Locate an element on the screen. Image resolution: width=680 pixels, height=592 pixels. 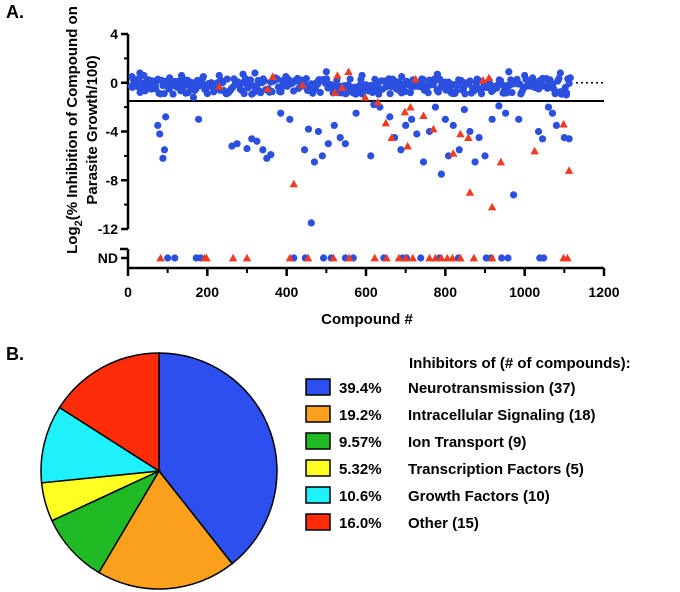
legend-label: Other (15) is located at coordinates (443, 523).